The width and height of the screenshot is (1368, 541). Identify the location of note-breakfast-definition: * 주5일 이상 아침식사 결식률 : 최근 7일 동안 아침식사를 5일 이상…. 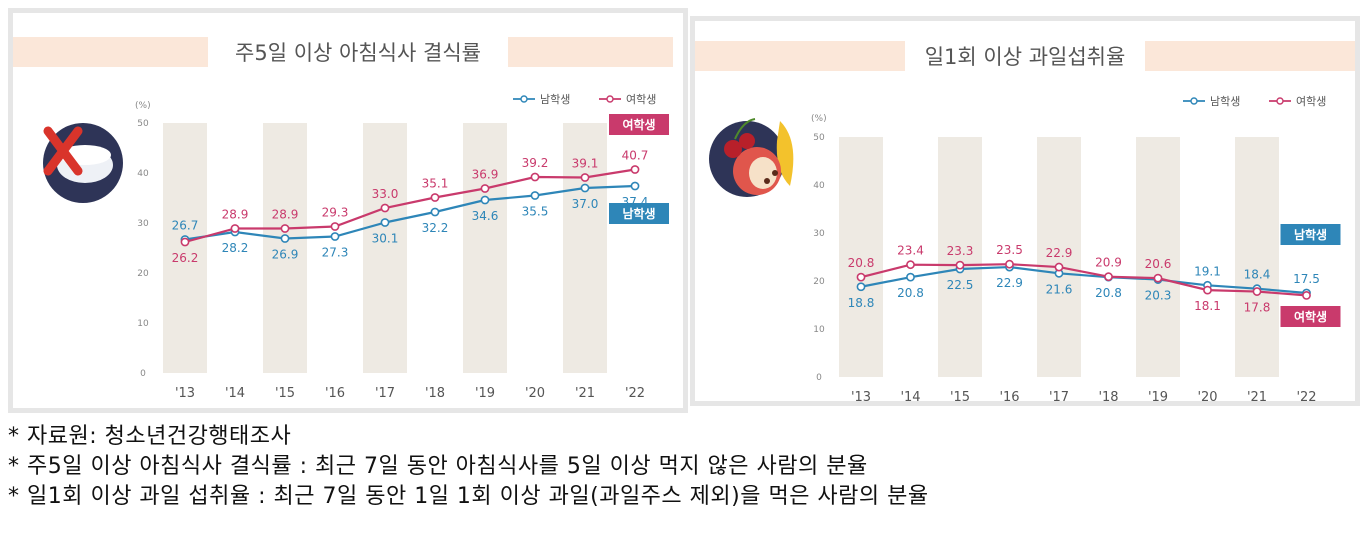
(438, 466).